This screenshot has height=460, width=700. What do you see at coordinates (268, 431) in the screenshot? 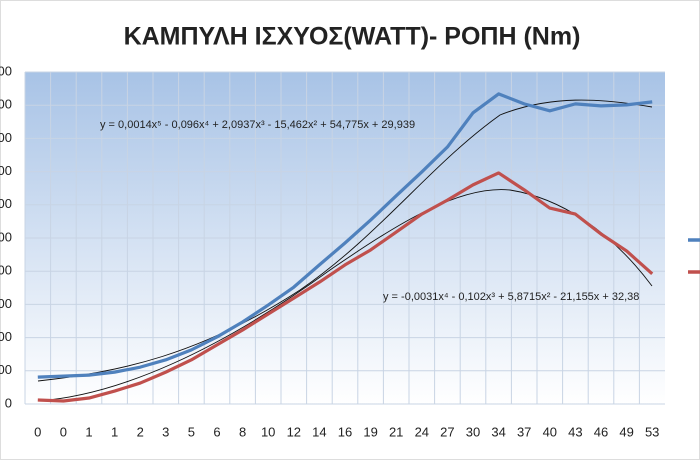
I see `x-tick-label: 10` at bounding box center [268, 431].